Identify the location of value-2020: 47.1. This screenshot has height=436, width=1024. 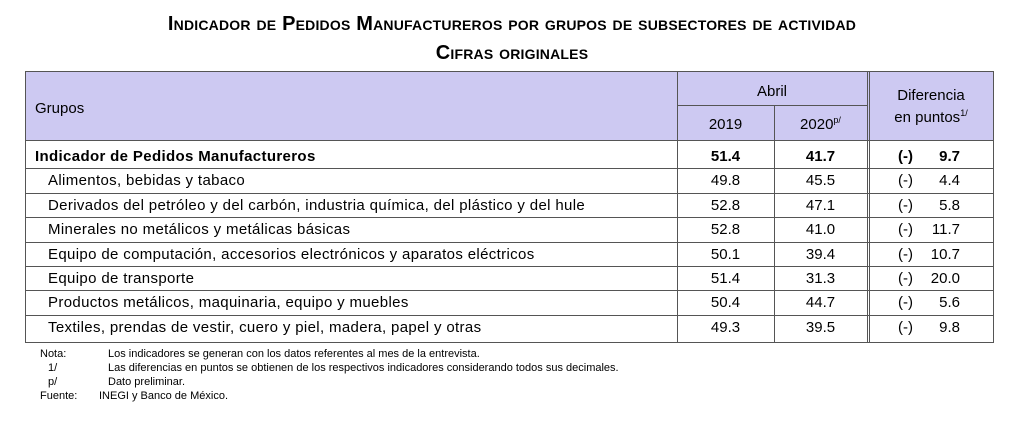
(820, 205).